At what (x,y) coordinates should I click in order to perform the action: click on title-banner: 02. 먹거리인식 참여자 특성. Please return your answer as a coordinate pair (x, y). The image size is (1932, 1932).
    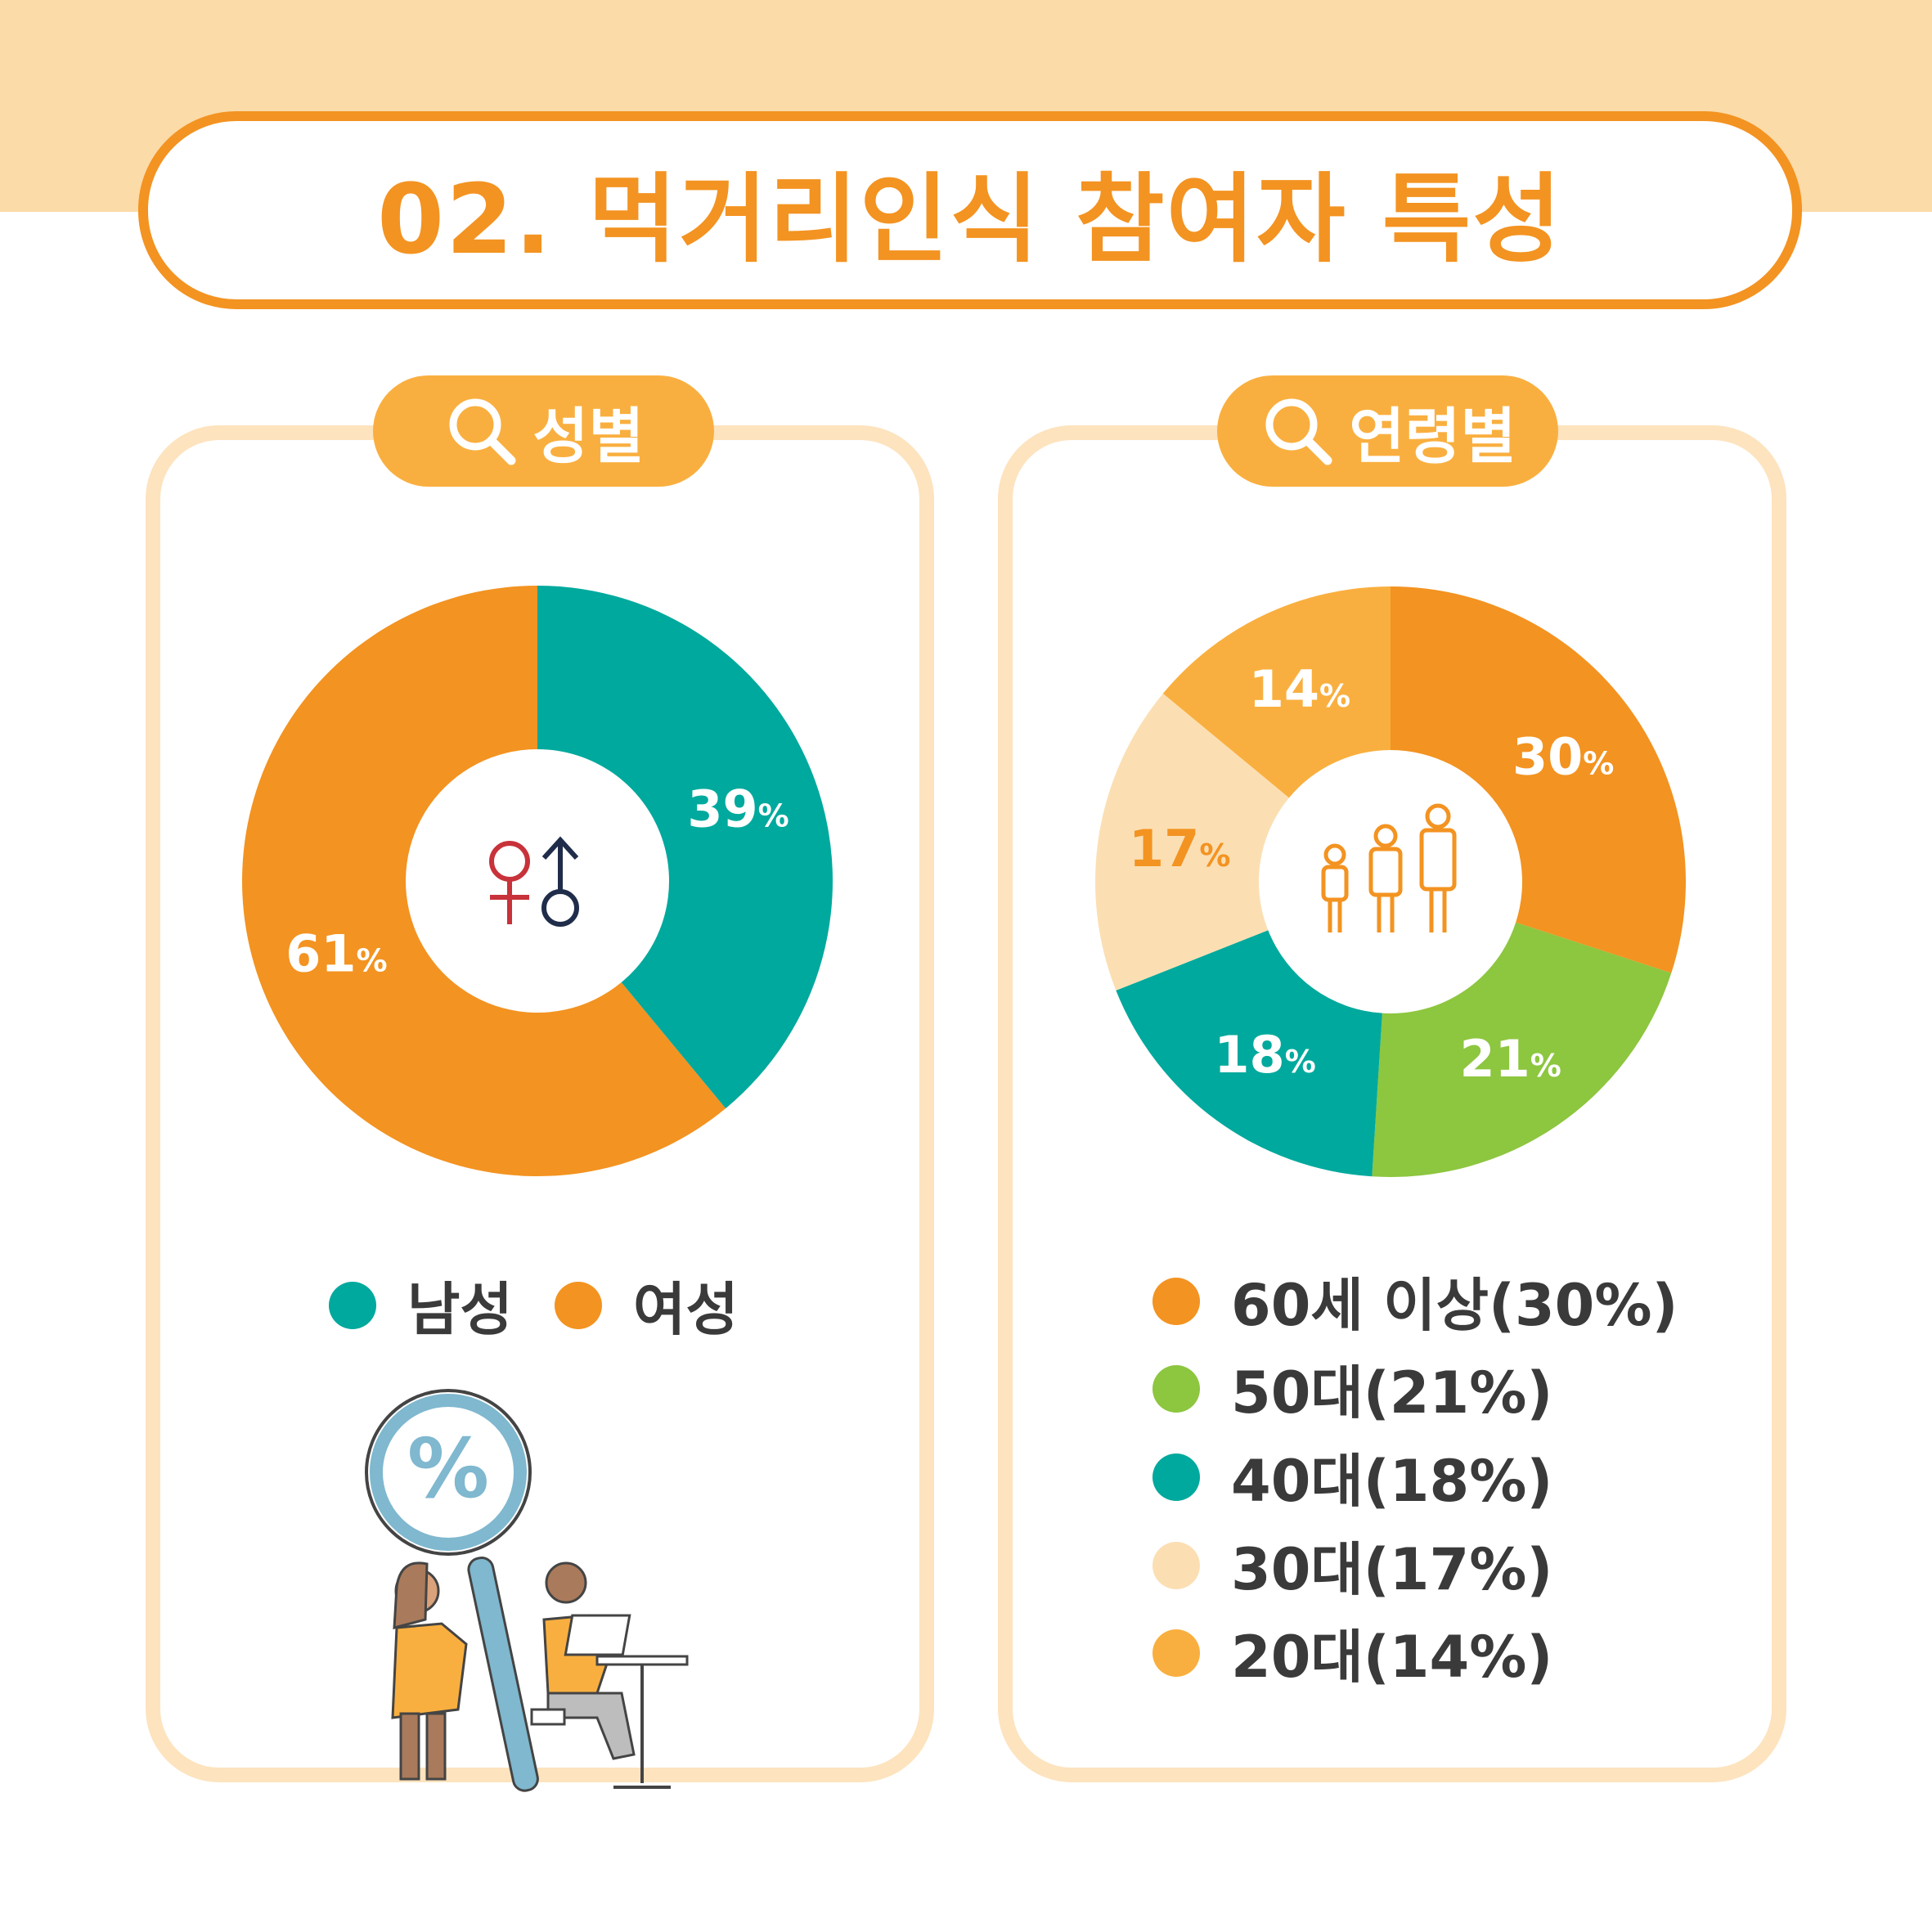
    Looking at the image, I should click on (970, 210).